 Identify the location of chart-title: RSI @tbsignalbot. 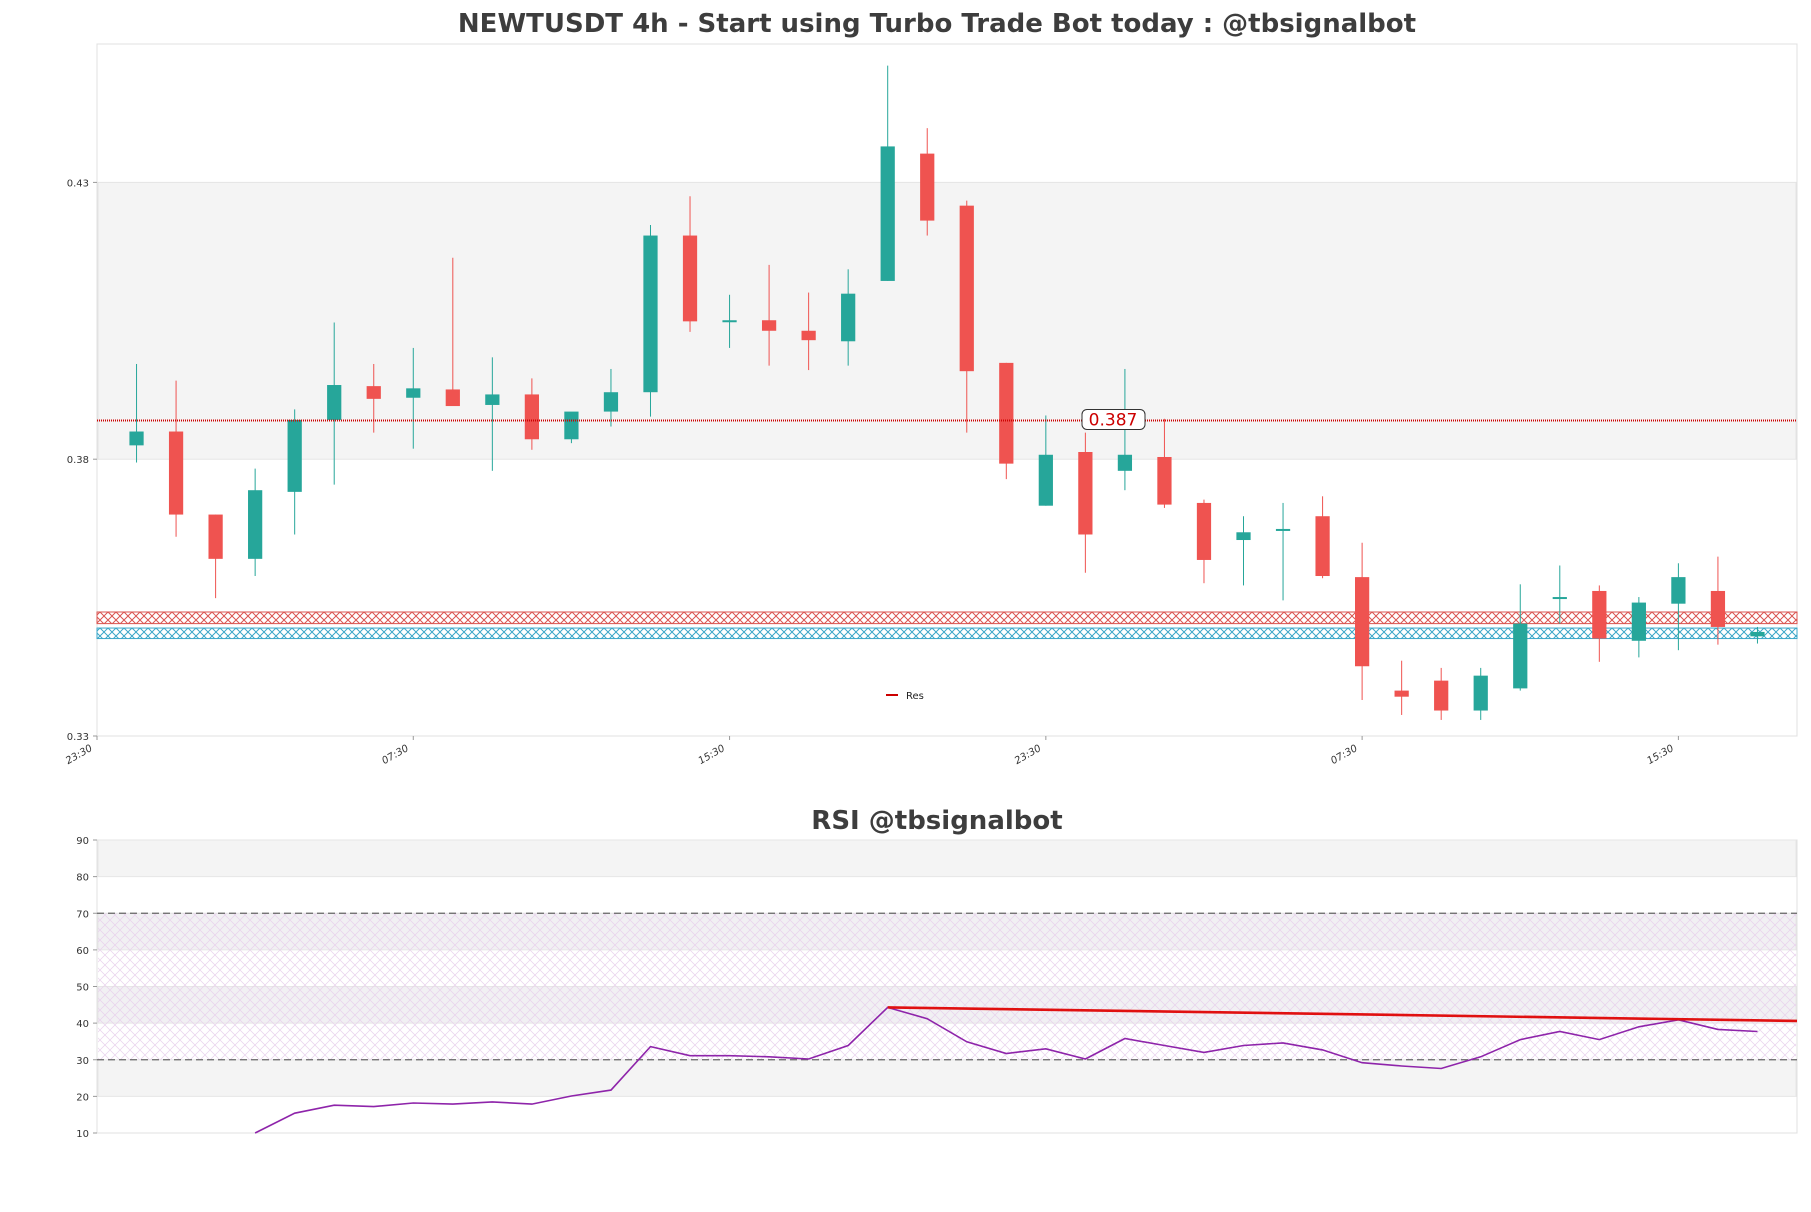
(936, 821).